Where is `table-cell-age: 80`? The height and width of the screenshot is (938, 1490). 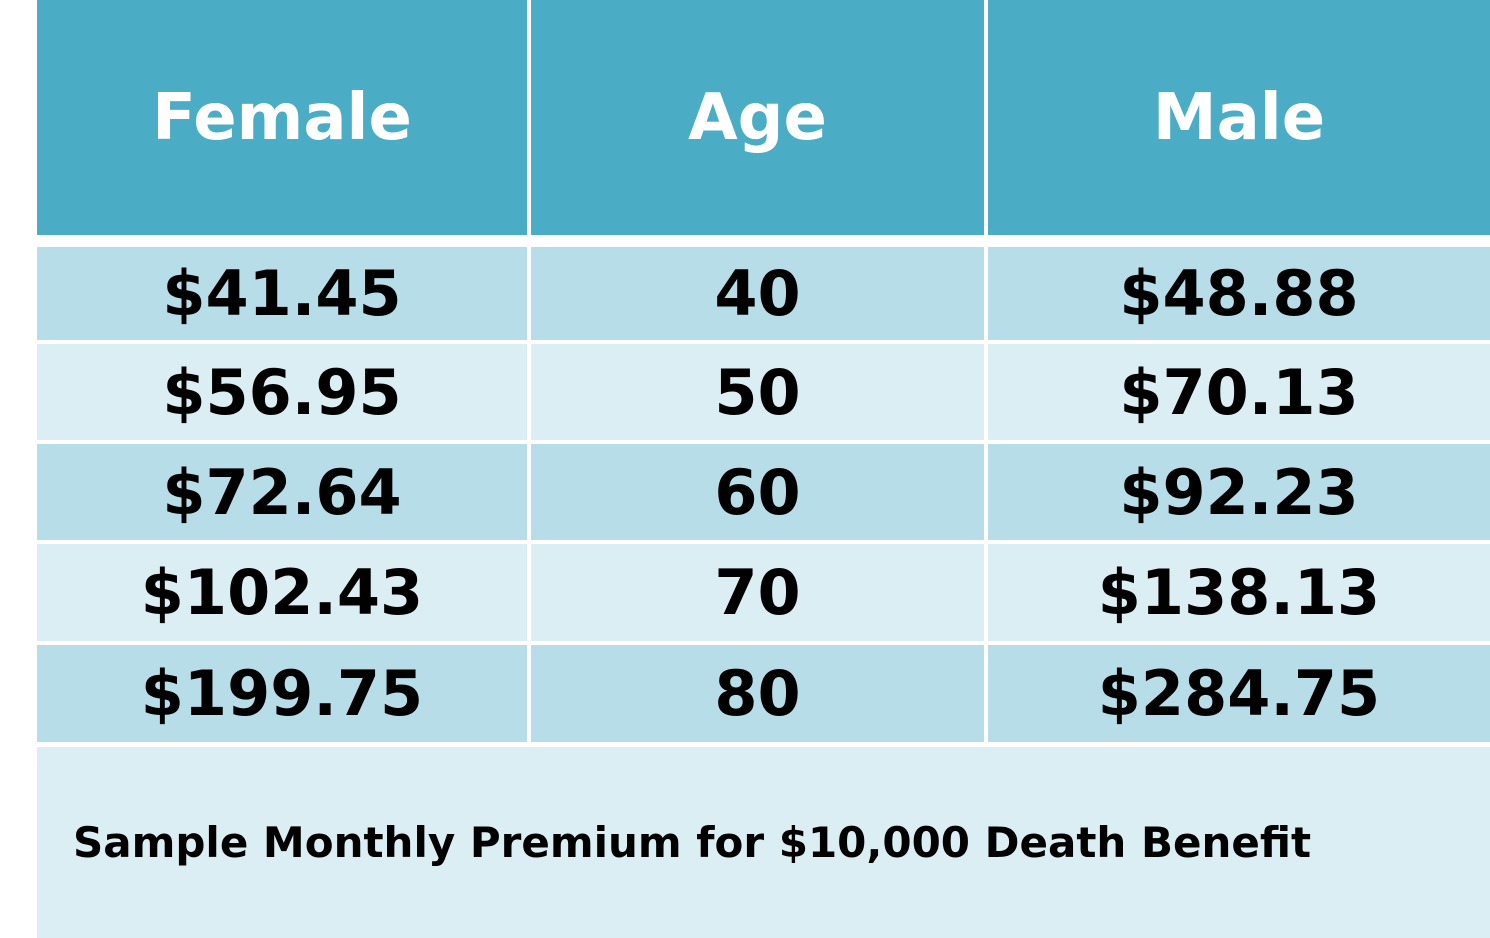
table-cell-age: 80 is located at coordinates (757, 693).